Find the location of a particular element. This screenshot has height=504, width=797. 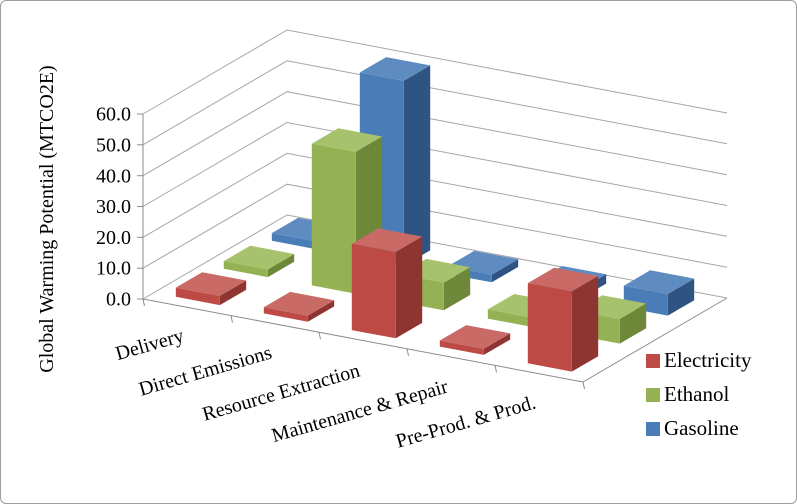

bar-electricity-resource-extraction is located at coordinates (387, 283).